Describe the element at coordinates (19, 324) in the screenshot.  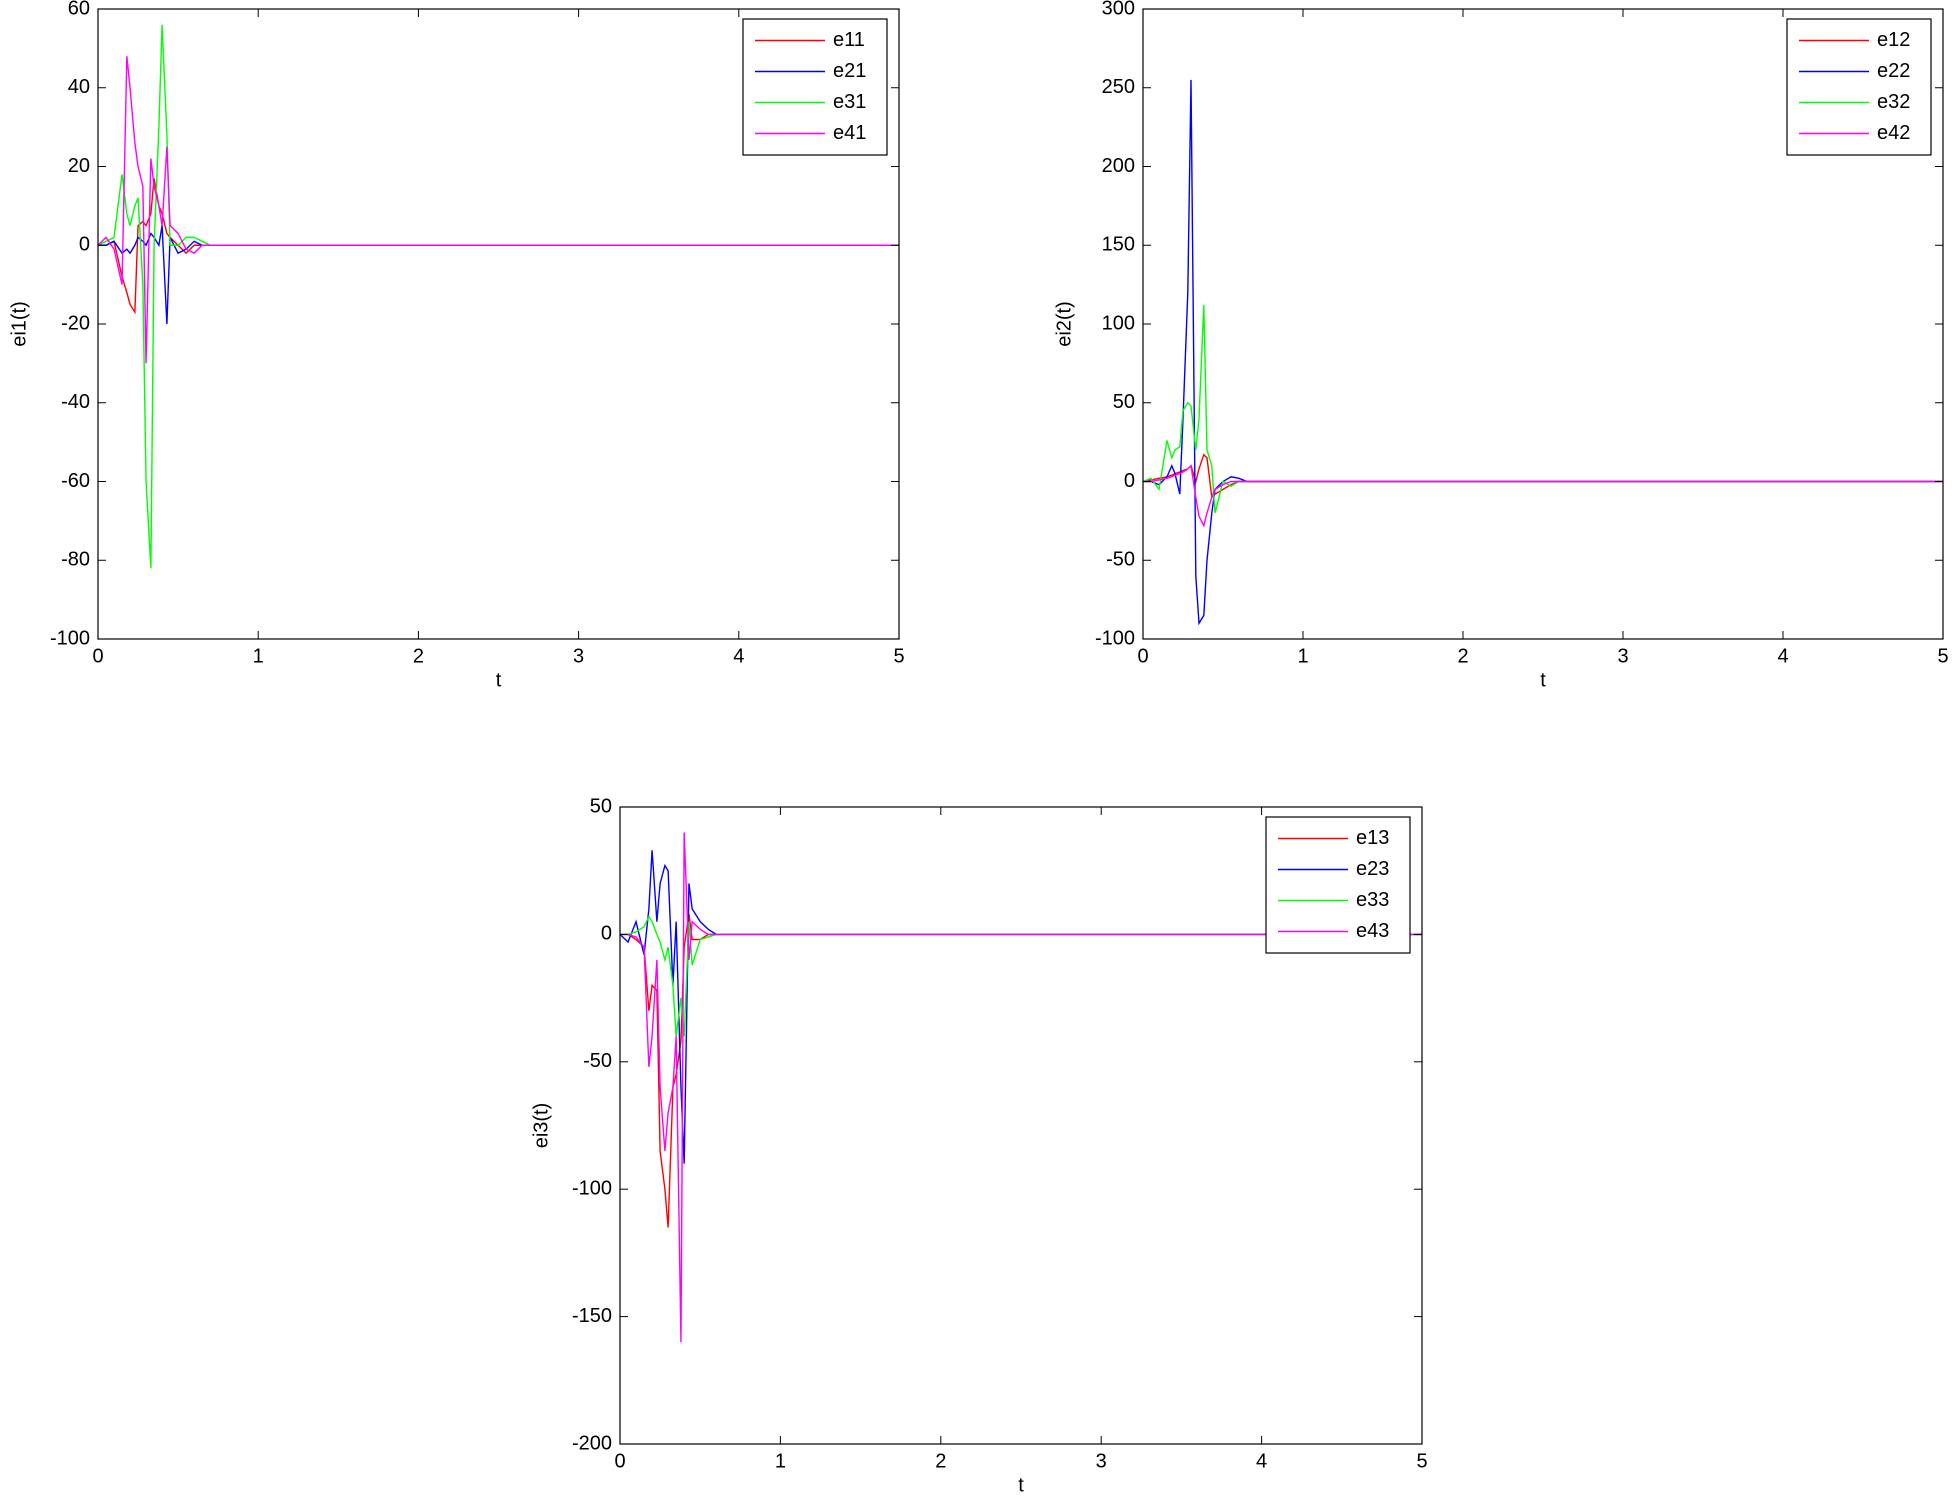
I see `y-axis-label: ei1(t)` at that location.